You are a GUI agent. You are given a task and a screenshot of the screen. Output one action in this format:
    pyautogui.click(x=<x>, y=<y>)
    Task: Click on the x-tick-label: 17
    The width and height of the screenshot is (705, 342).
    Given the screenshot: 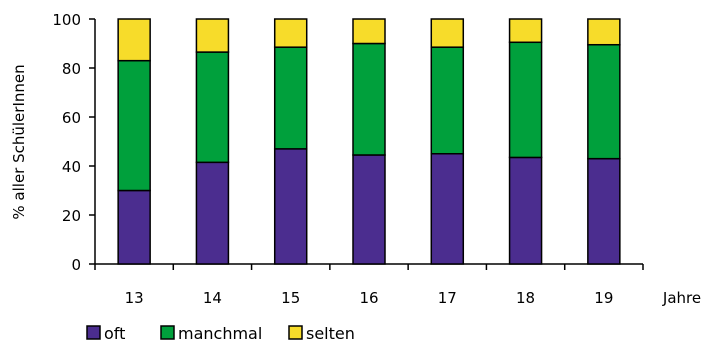 What is the action you would take?
    pyautogui.click(x=447, y=298)
    